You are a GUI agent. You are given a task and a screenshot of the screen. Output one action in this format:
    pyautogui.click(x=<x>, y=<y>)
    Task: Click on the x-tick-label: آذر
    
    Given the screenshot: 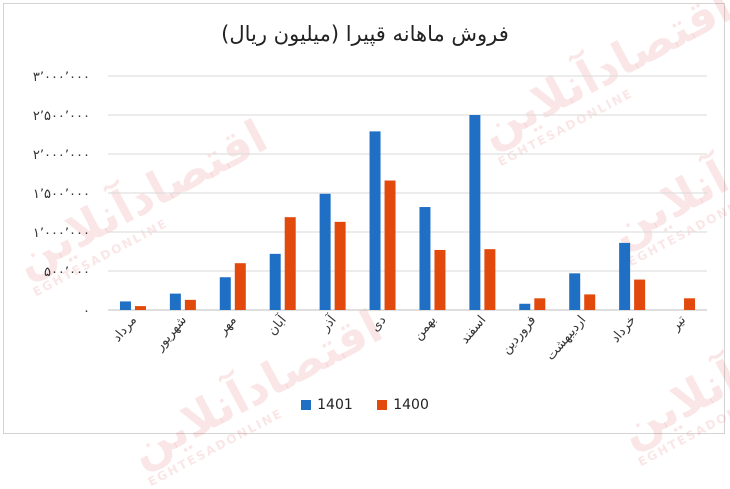 What is the action you would take?
    pyautogui.click(x=328, y=323)
    